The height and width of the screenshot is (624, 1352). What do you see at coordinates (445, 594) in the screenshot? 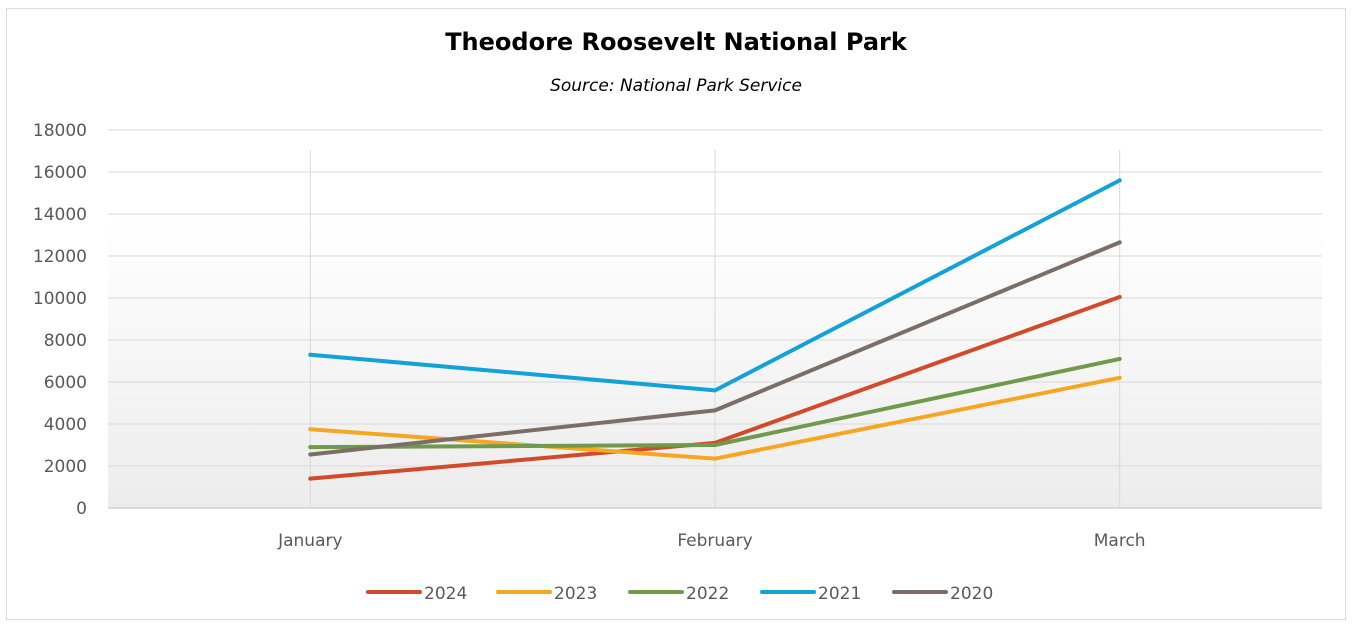
I see `legend-label-2024: 2024` at bounding box center [445, 594].